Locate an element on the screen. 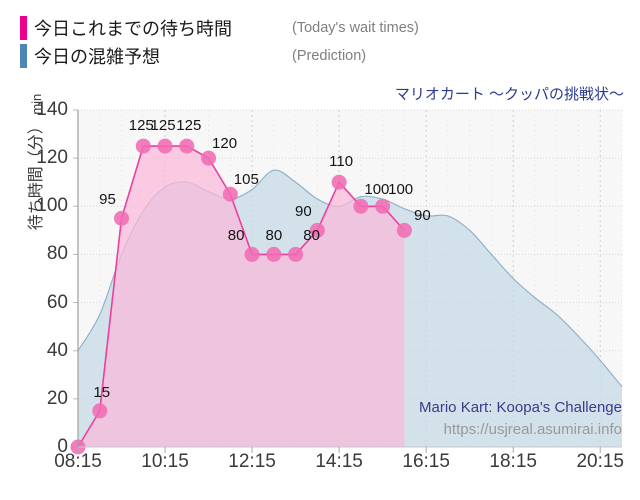  y-tick-label: 120 is located at coordinates (52, 158).